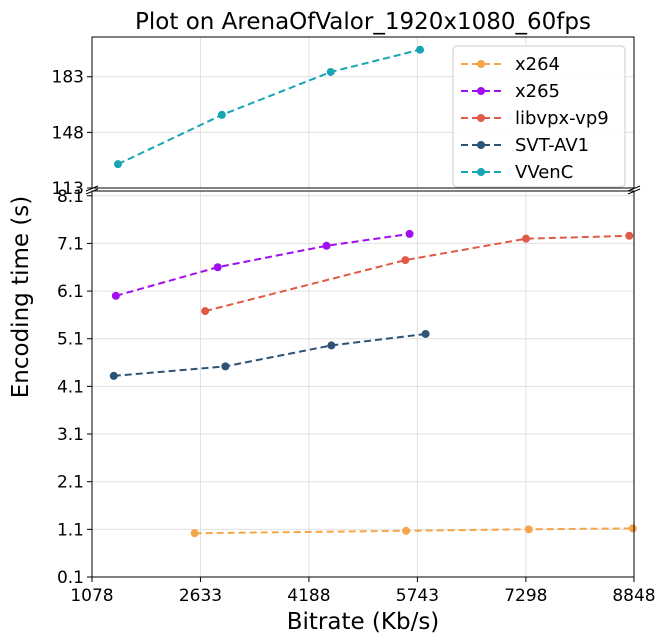  What do you see at coordinates (200, 596) in the screenshot?
I see `x-tick-label: 2633` at bounding box center [200, 596].